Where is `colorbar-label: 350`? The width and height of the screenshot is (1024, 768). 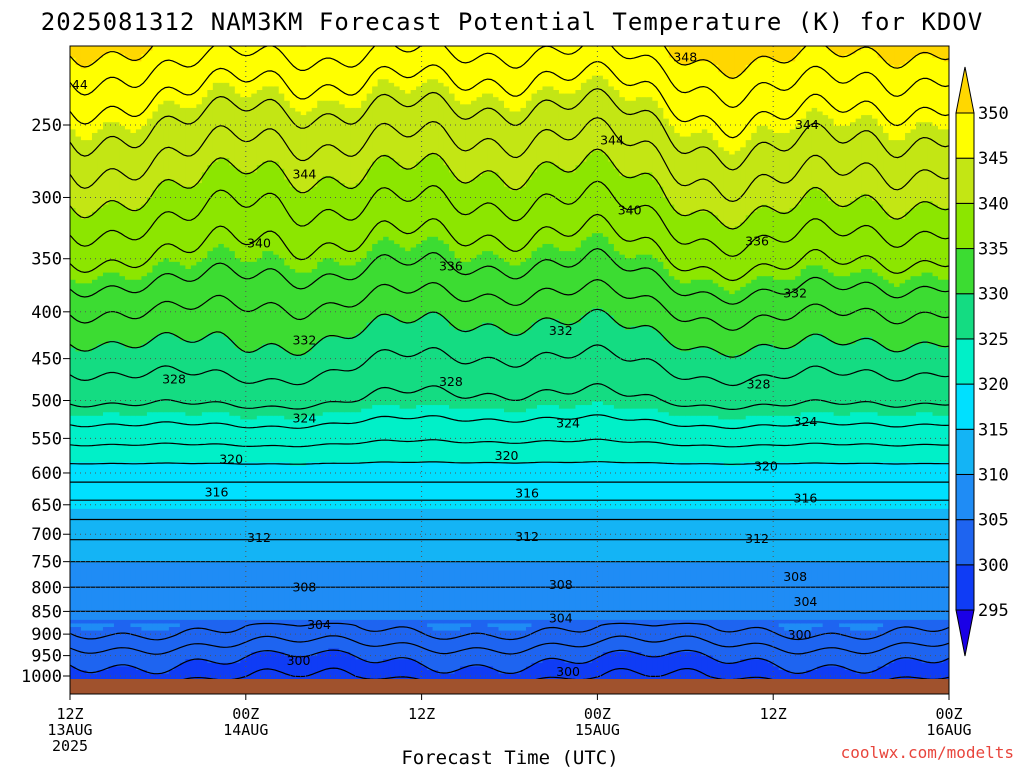
colorbar-label: 350 is located at coordinates (993, 114).